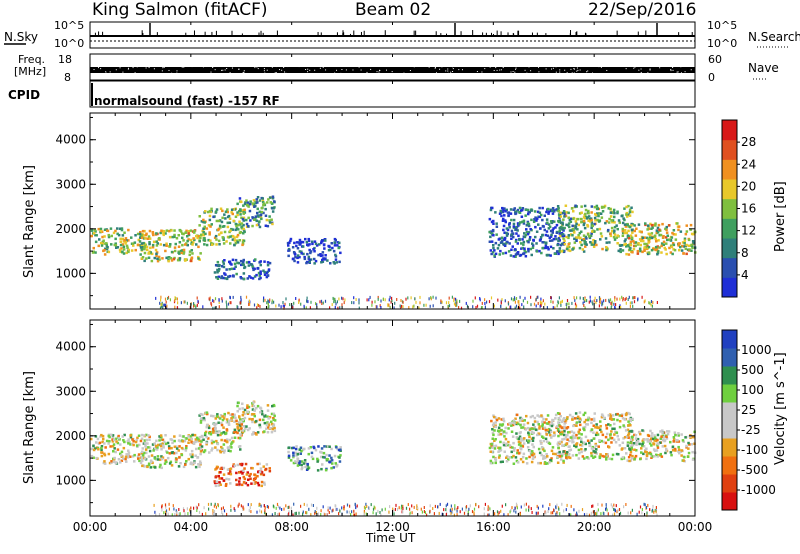 This screenshot has width=800, height=554. Describe the element at coordinates (748, 410) in the screenshot. I see `velocity-colorbar-tick-label: 25` at that location.